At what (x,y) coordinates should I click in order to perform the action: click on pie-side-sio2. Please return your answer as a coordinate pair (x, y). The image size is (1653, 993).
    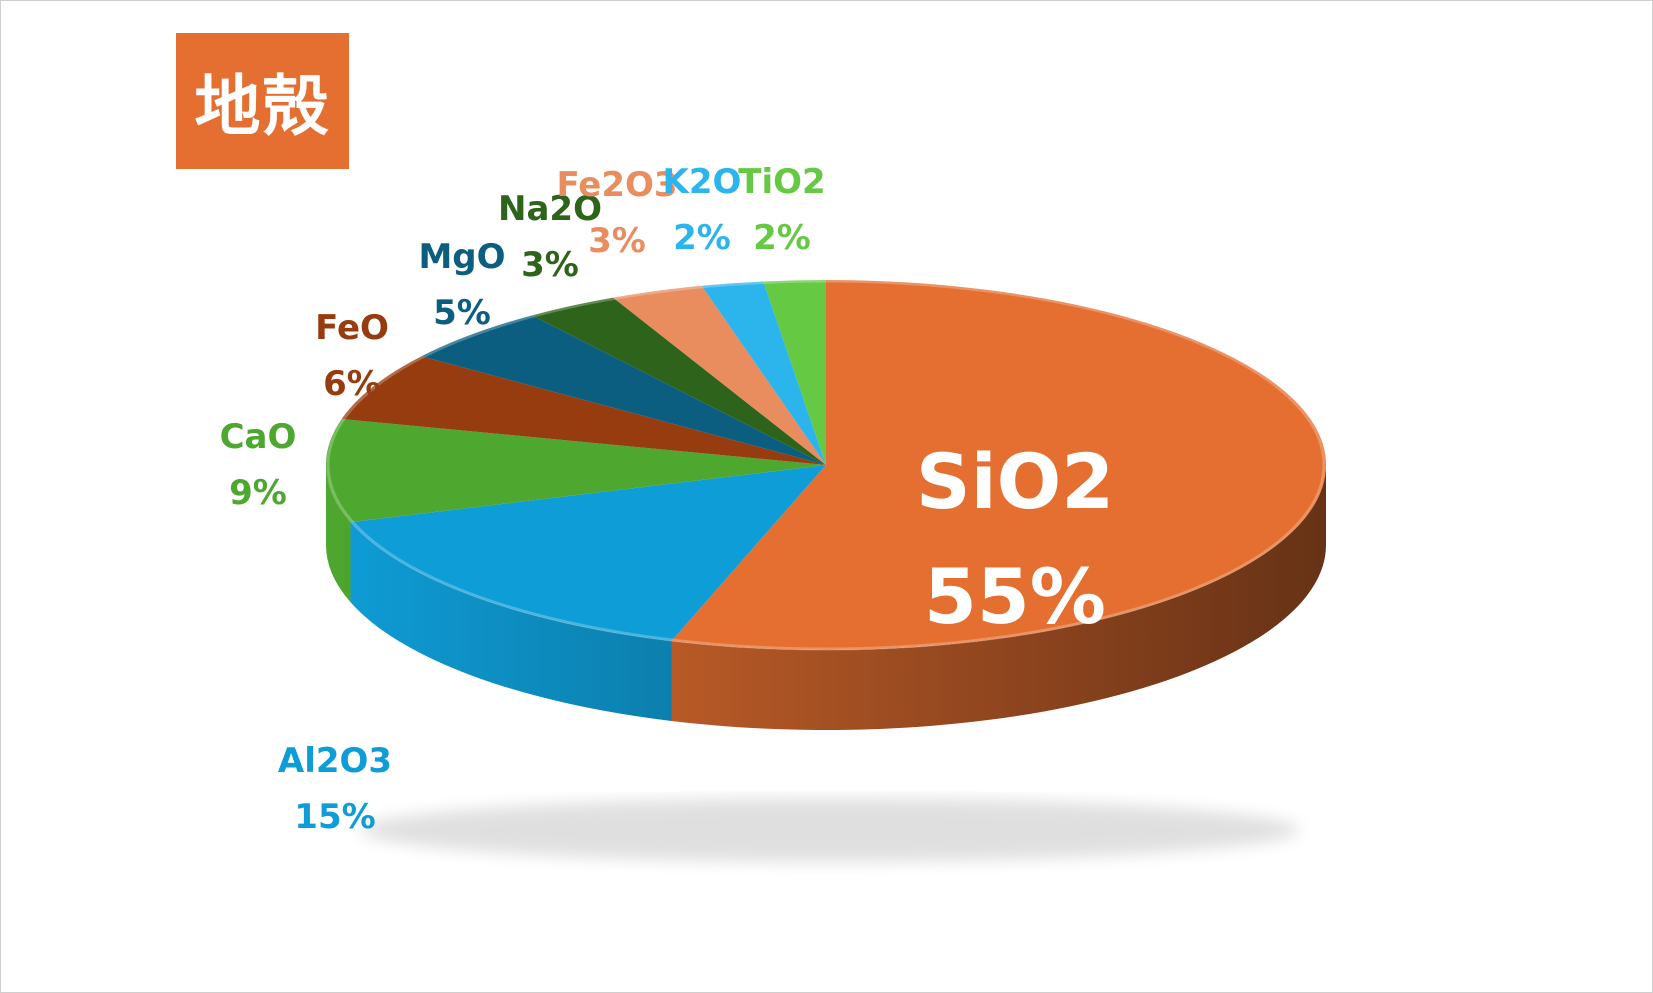
    Looking at the image, I should click on (998, 597).